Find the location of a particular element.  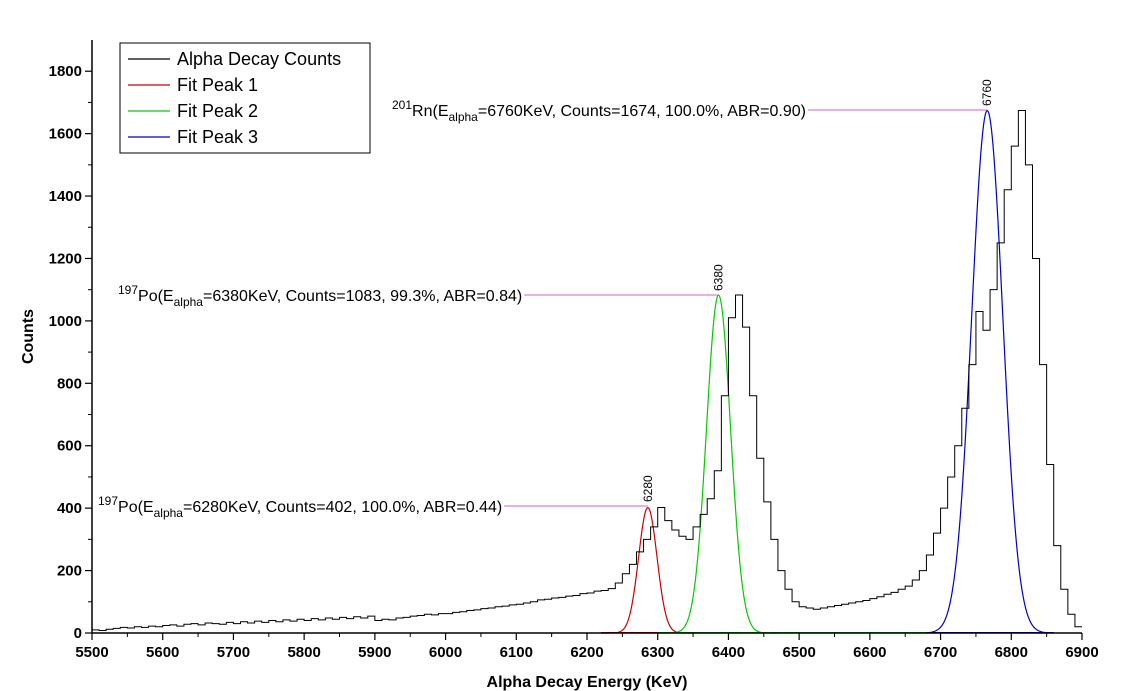

legend-box is located at coordinates (245, 98).